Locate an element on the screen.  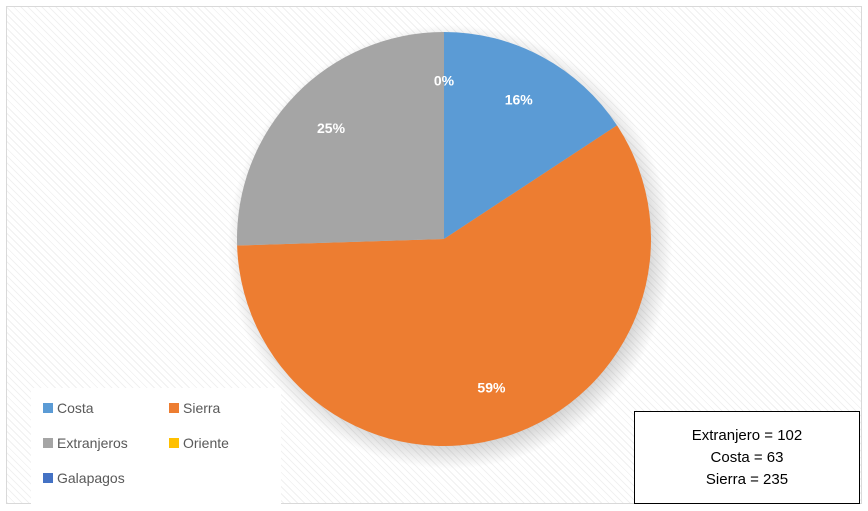
annotation-line-costa: Costa = 63 is located at coordinates (747, 457).